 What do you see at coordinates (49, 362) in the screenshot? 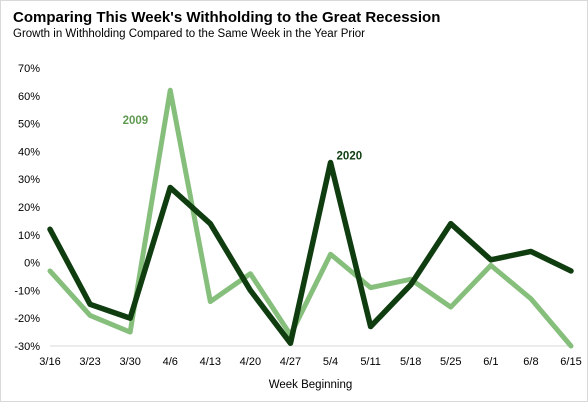
I see `x-tick-label: 3/16` at bounding box center [49, 362].